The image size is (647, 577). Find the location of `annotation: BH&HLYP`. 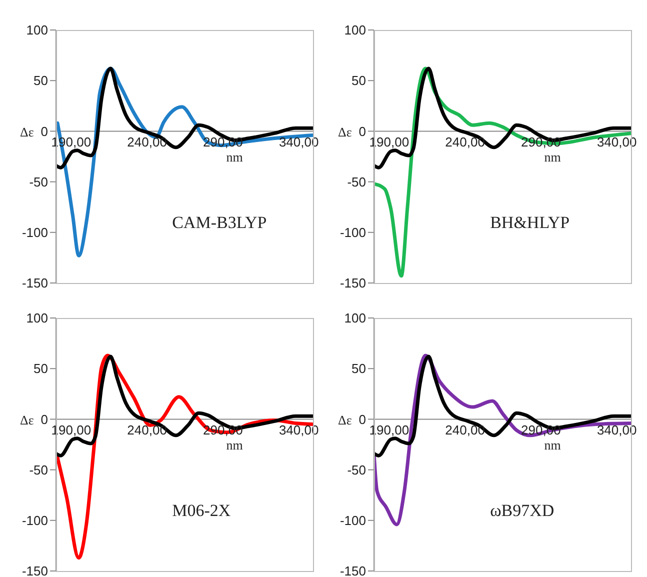

annotation: BH&HLYP is located at coordinates (530, 222).